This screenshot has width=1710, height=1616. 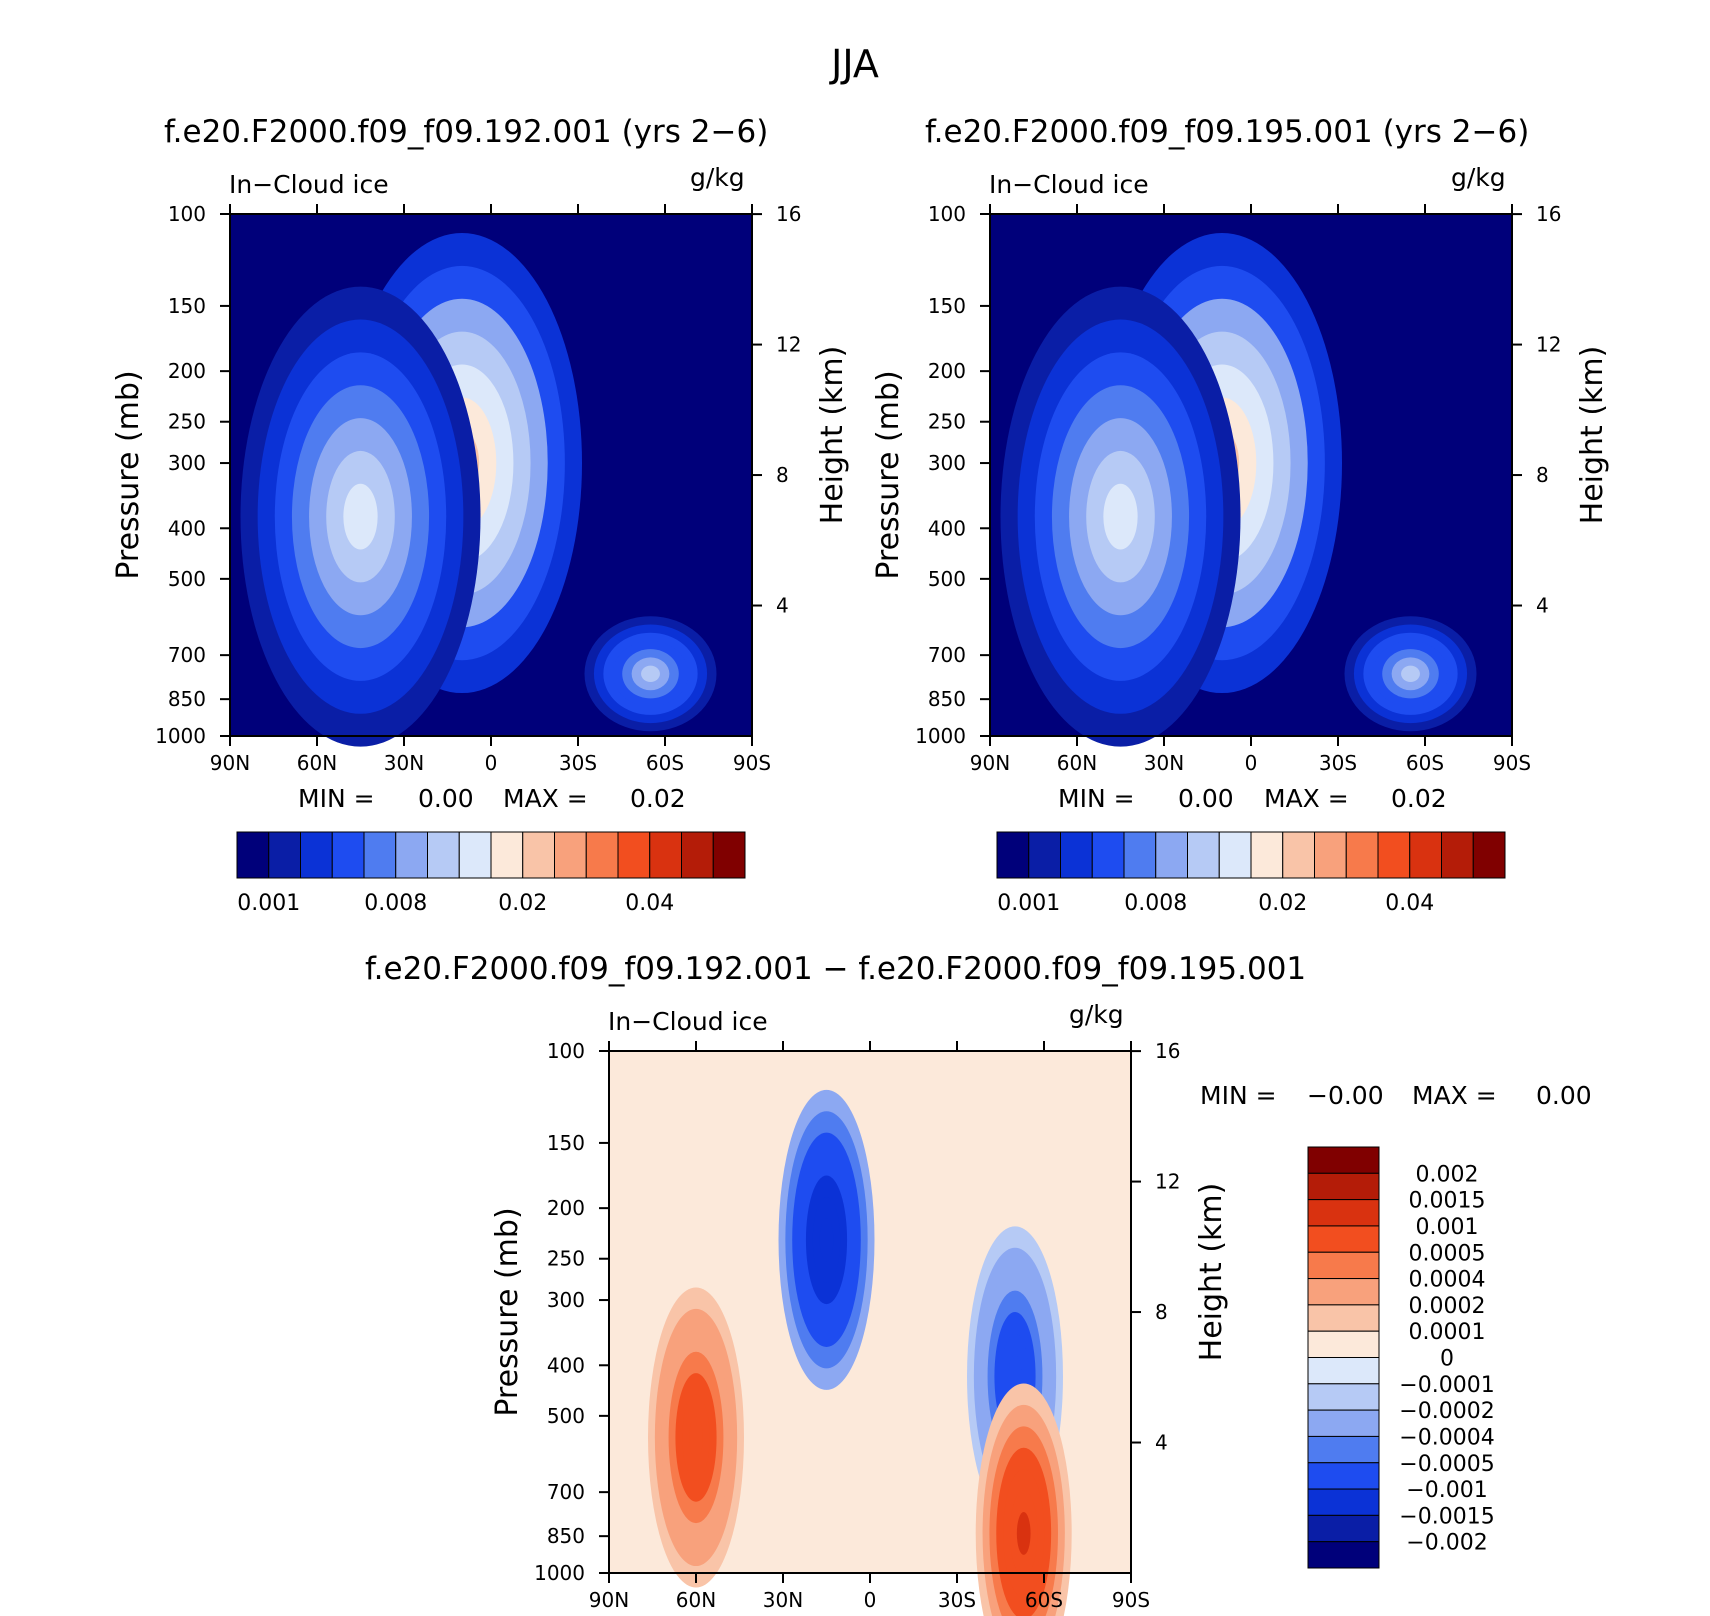 What do you see at coordinates (783, 1600) in the screenshot?
I see `panel-3-x-tick-label: 30N` at bounding box center [783, 1600].